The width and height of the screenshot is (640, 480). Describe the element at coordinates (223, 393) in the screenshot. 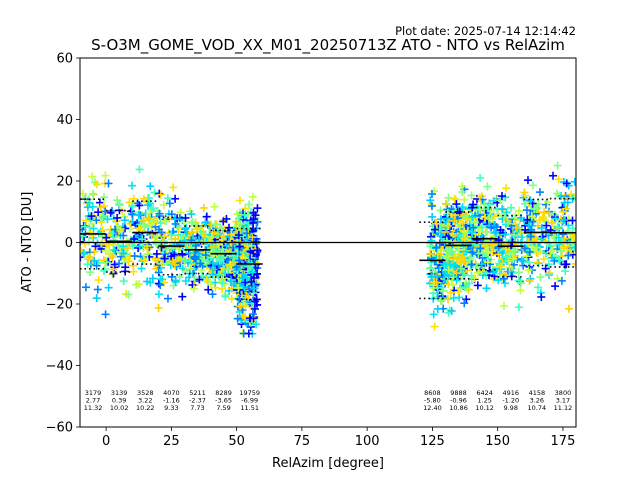

I see `bin-count-label: 8289` at that location.